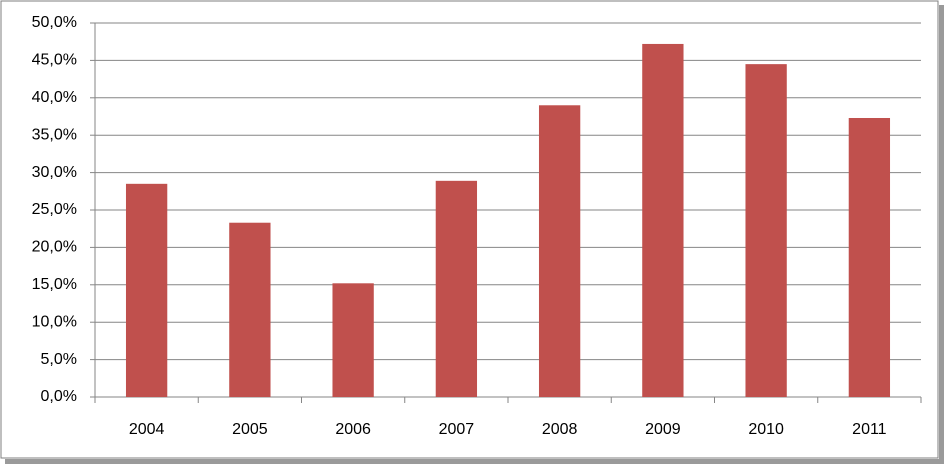 Image resolution: width=945 pixels, height=465 pixels. What do you see at coordinates (59, 396) in the screenshot?
I see `y-tick-label: 0,0%` at bounding box center [59, 396].